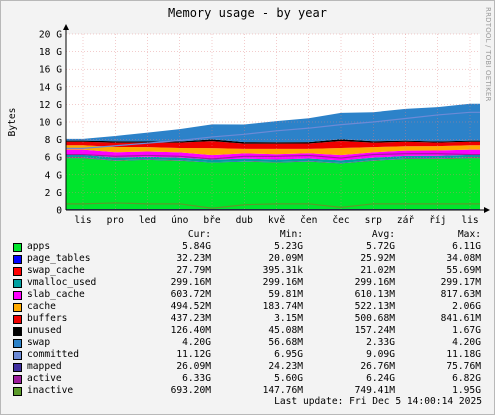 This screenshot has width=495, height=415. Describe the element at coordinates (437, 220) in the screenshot. I see `x-tick-label: říj` at that location.